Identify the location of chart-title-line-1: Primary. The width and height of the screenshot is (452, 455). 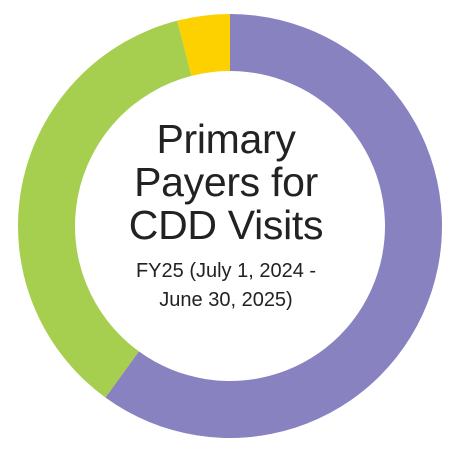
(226, 139).